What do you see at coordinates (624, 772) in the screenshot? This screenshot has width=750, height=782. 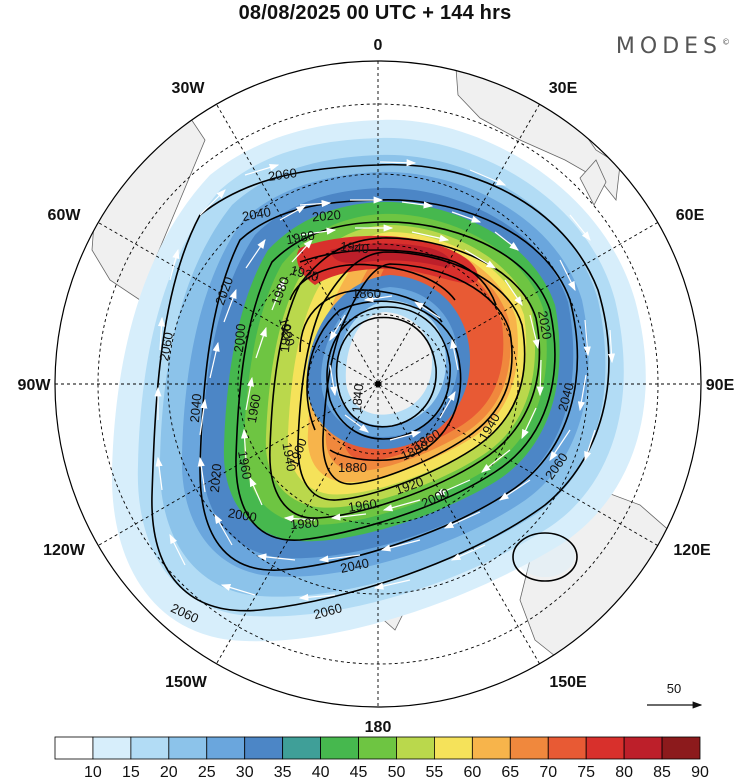 I see `colorbar-tick-label: 80` at bounding box center [624, 772].